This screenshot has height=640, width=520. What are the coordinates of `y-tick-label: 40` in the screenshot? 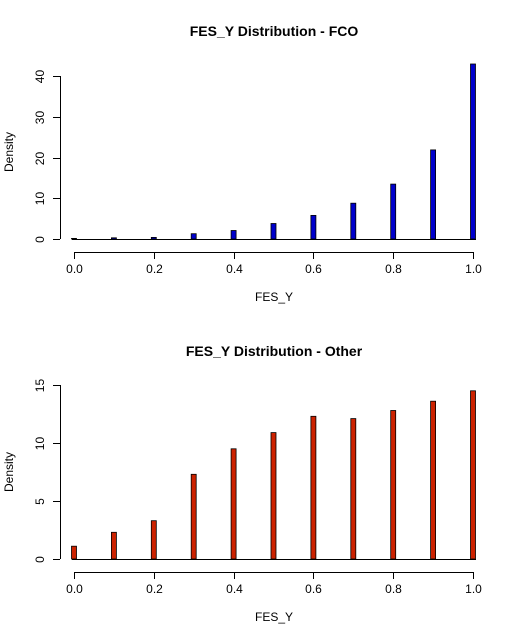 It's located at (40, 77).